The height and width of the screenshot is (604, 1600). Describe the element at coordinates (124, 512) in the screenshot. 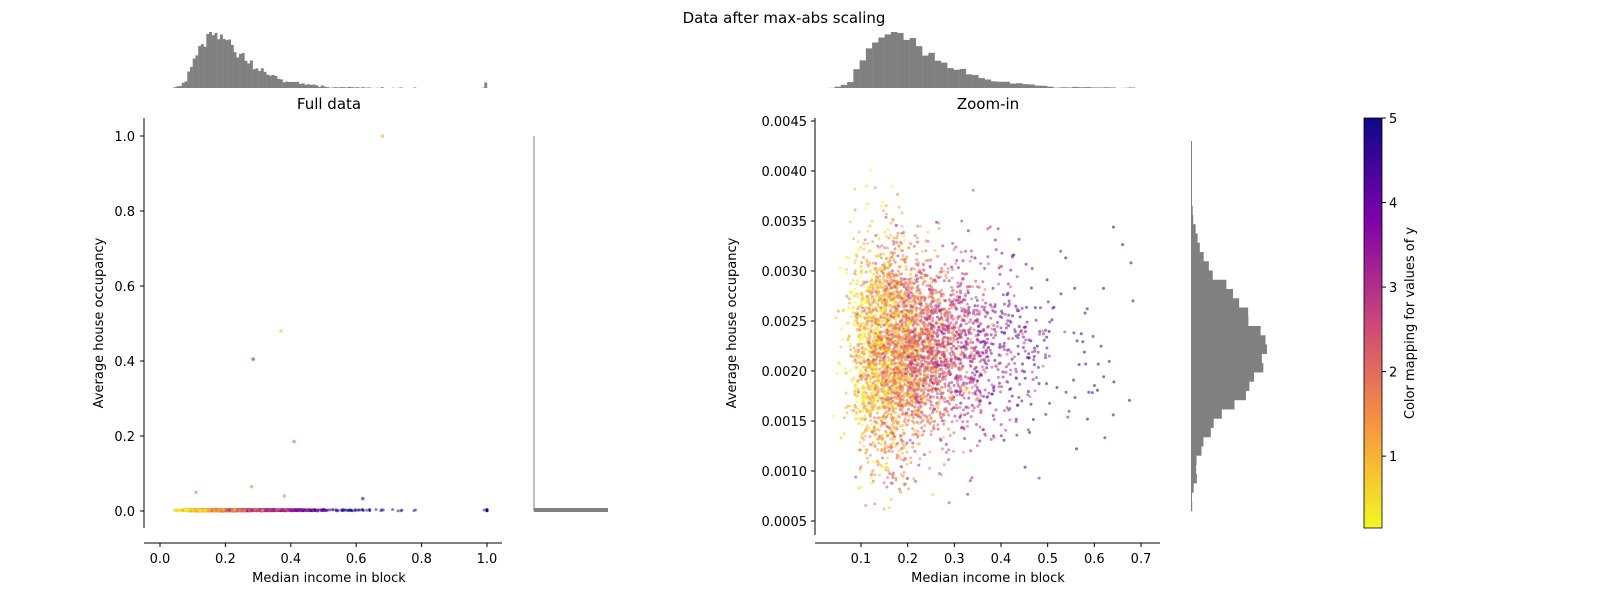

I see `y-tick-label: 0.0` at that location.